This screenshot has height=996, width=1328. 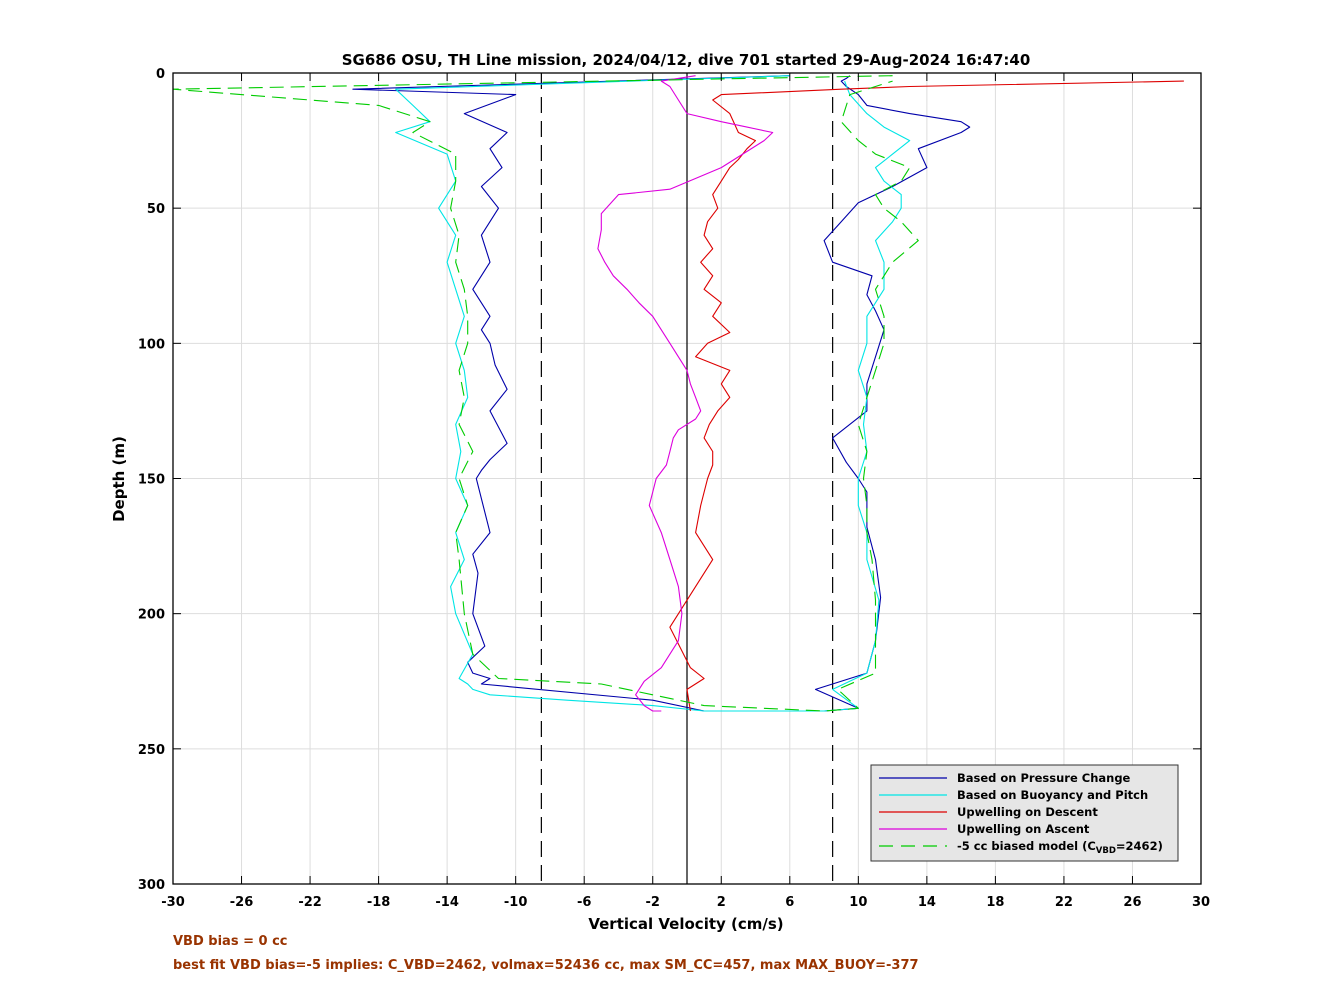 What do you see at coordinates (995, 902) in the screenshot?
I see `x-tick-label: 18` at bounding box center [995, 902].